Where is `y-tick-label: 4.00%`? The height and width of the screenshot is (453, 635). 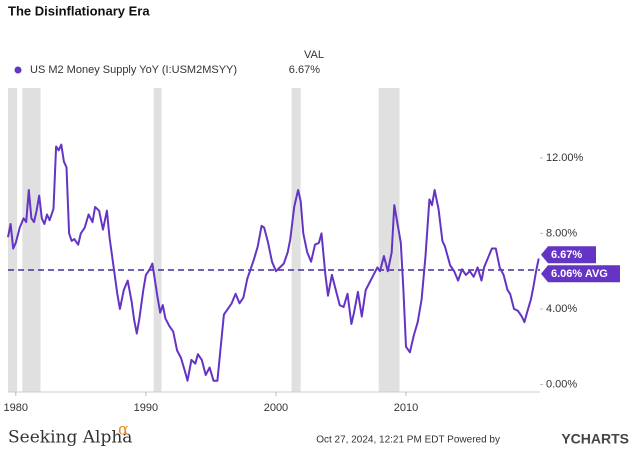 y-tick-label: 4.00% is located at coordinates (561, 309).